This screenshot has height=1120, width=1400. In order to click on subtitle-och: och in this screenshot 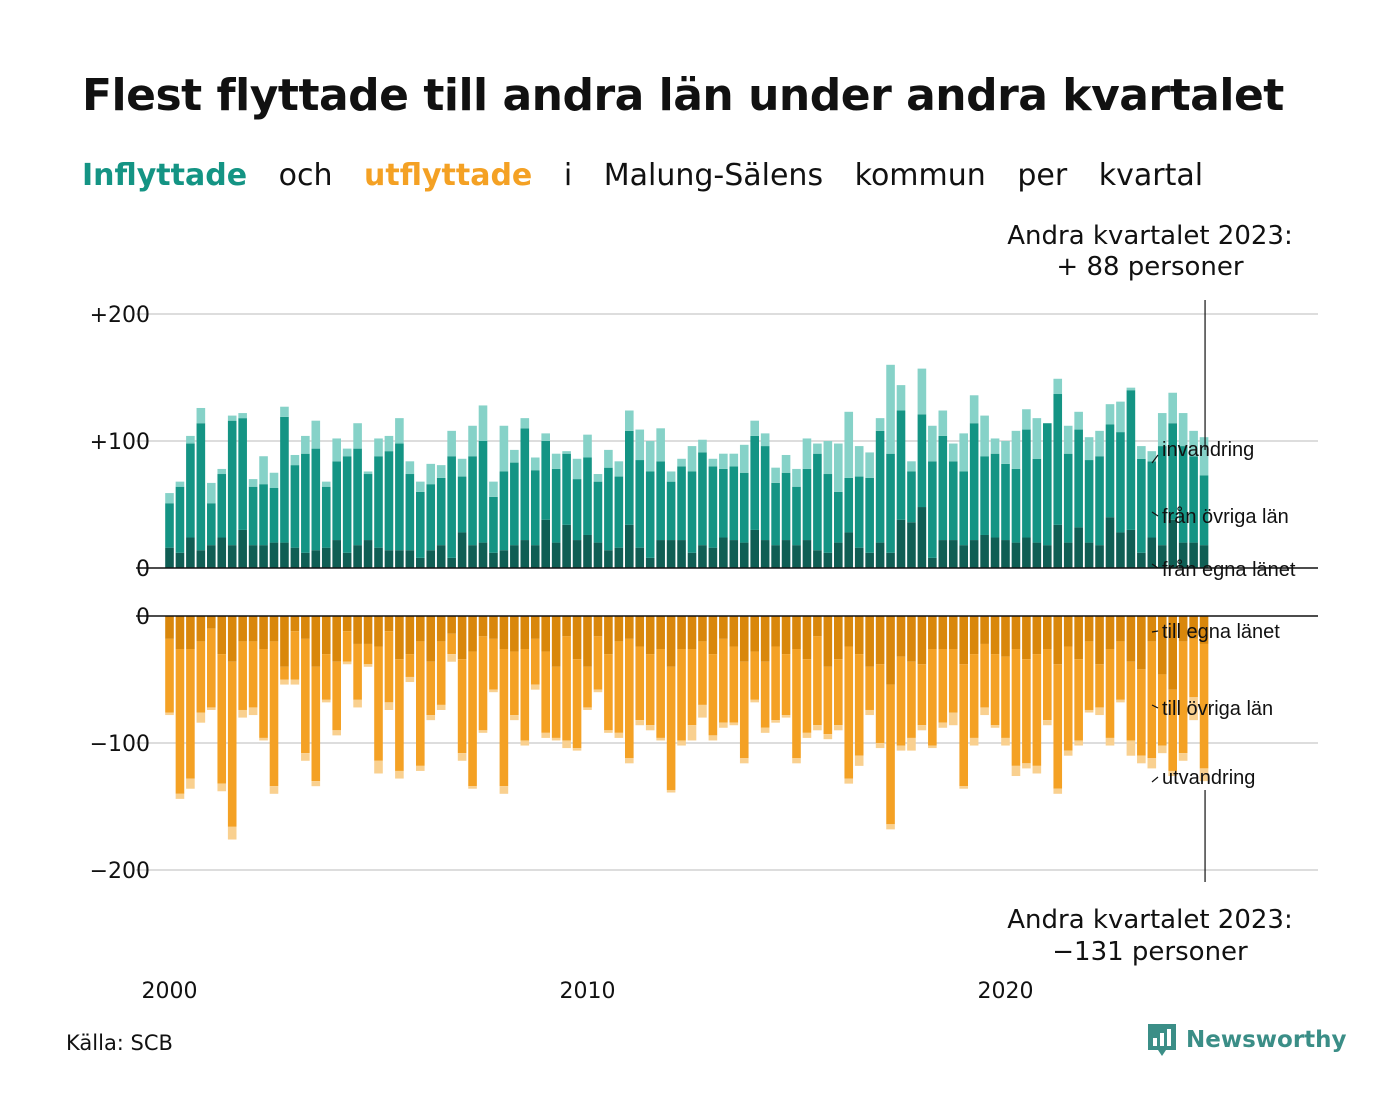, I will do `click(305, 175)`.